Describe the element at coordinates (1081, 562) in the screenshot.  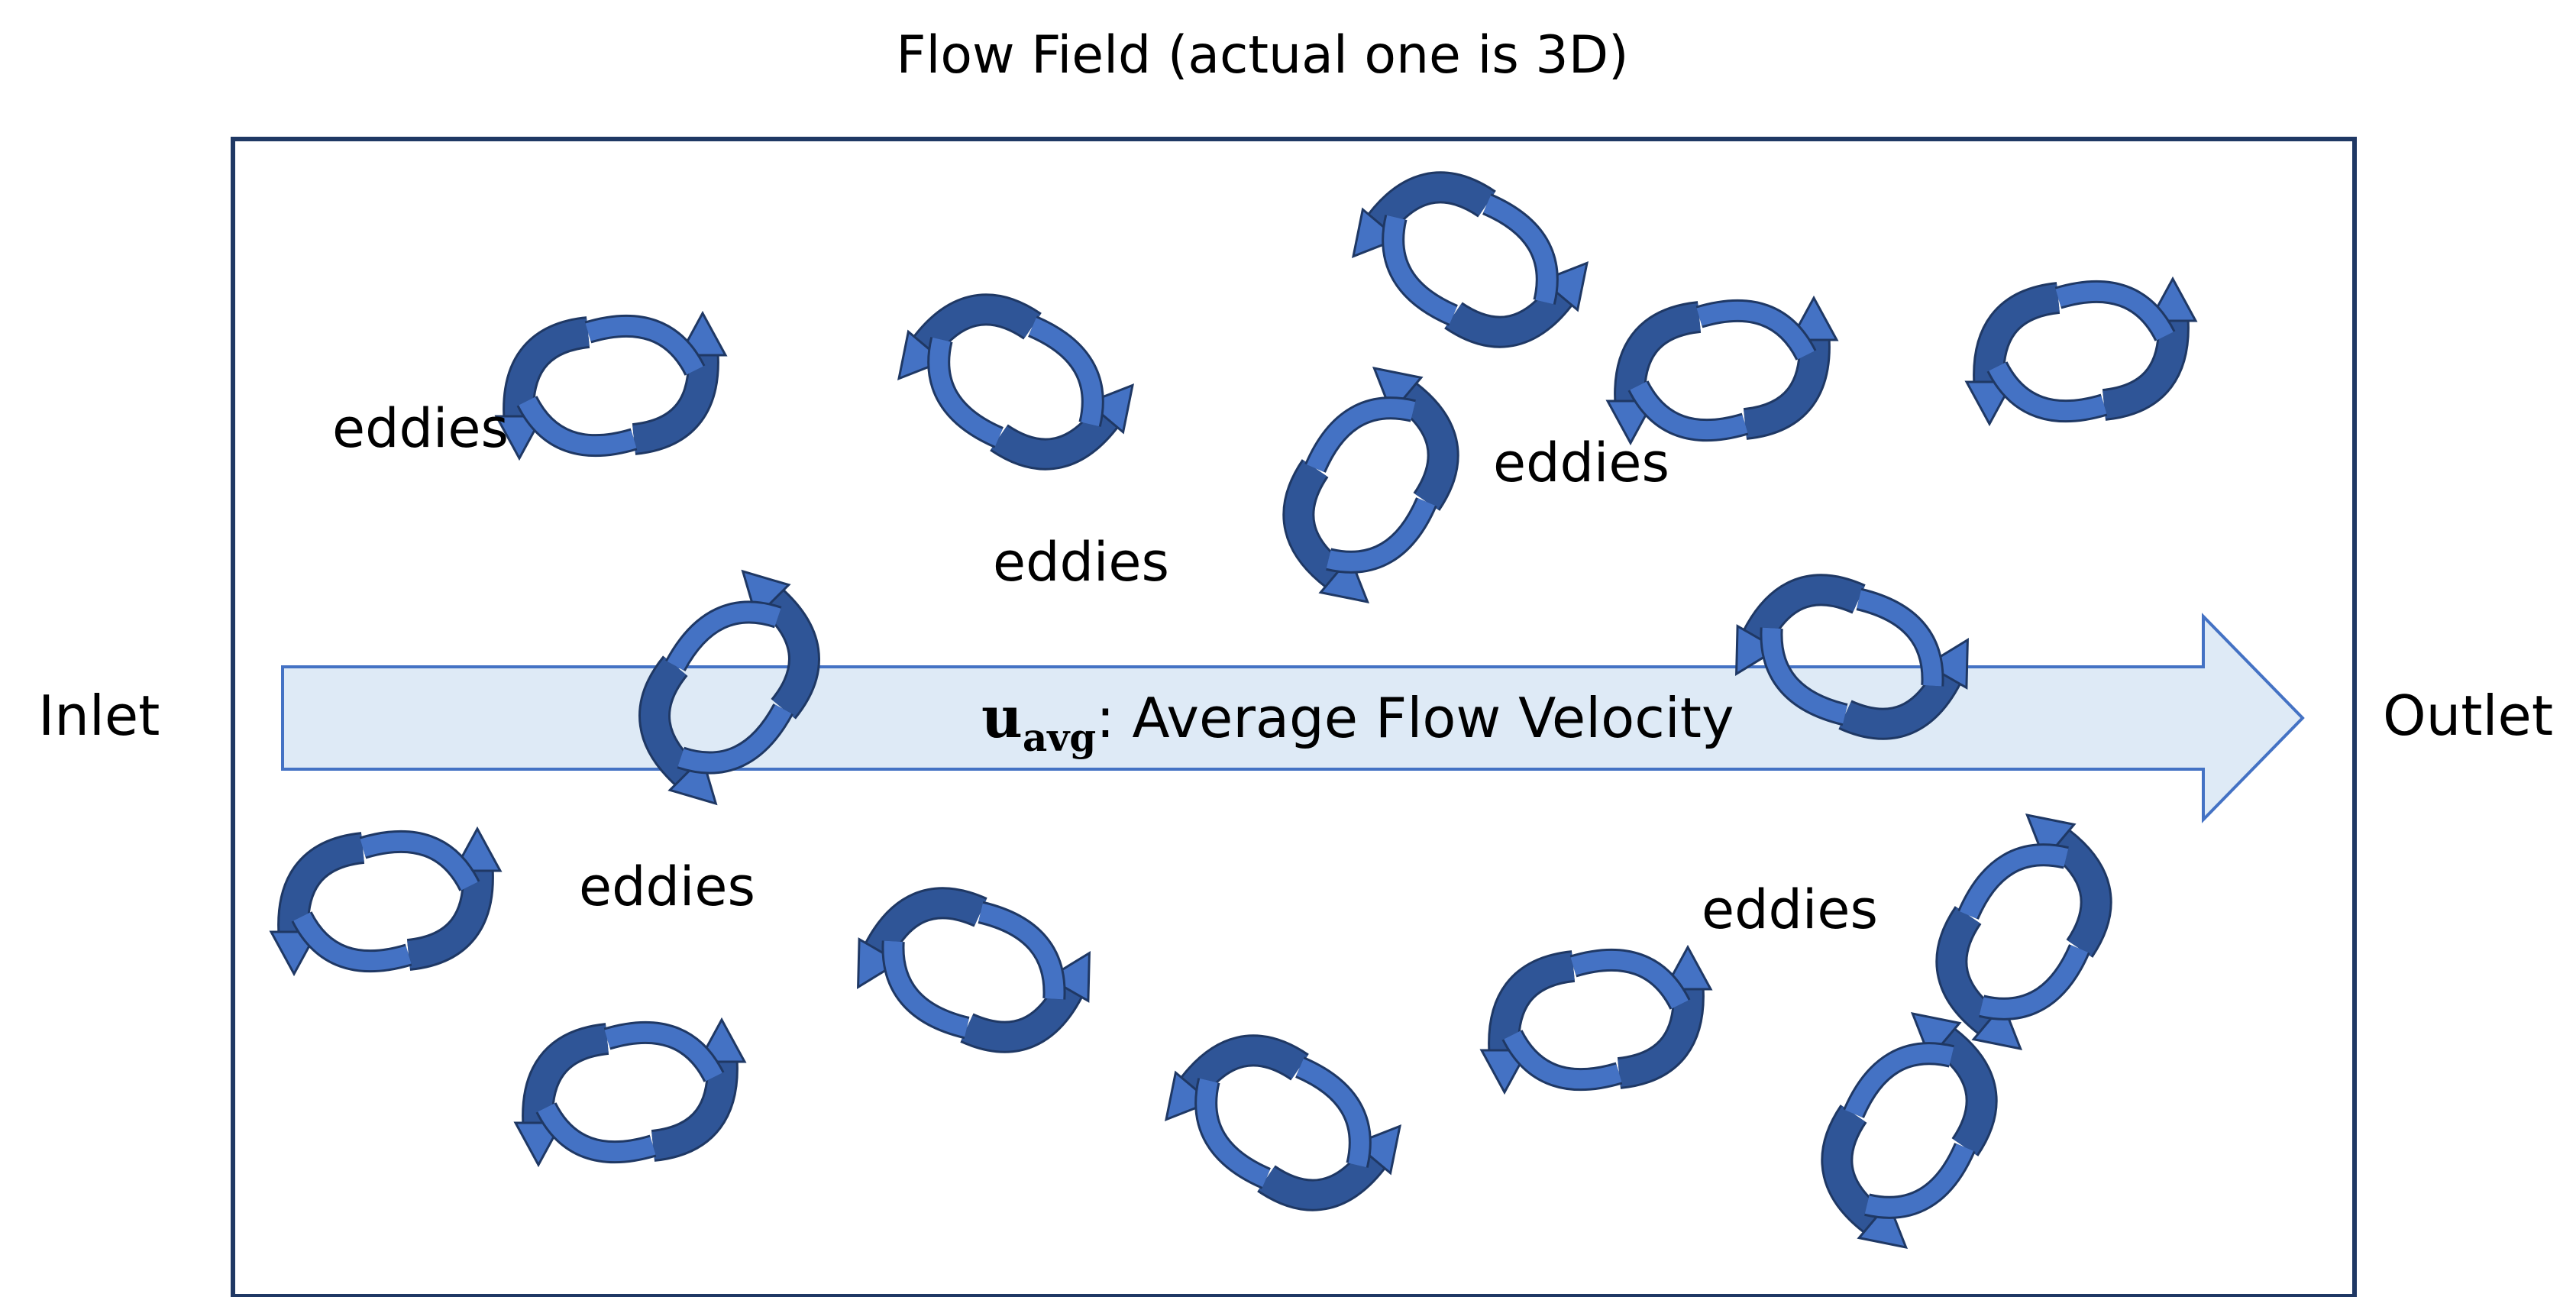
I see `eddies-label-2: eddies` at that location.